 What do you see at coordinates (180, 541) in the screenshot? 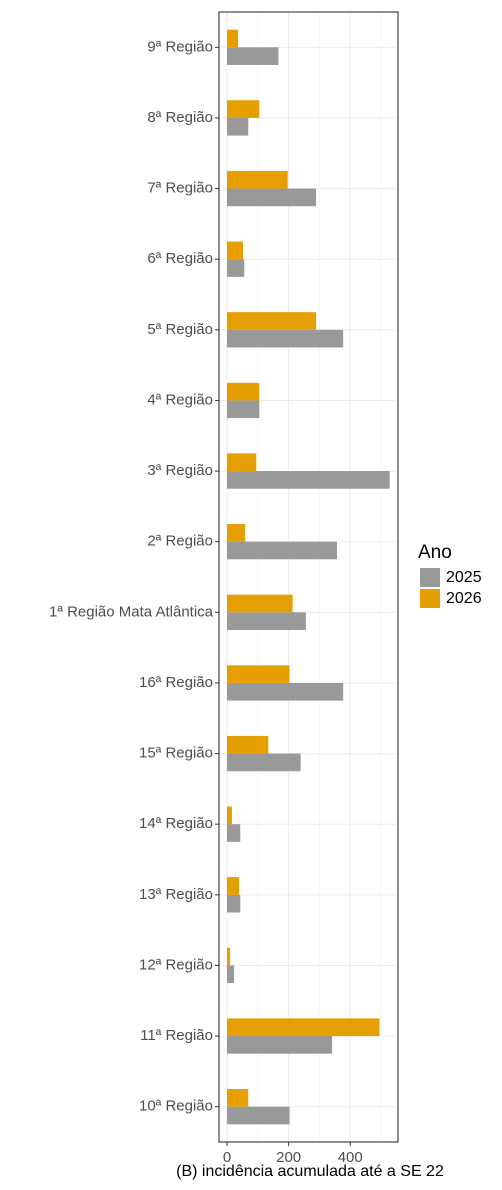
I see `y-tick-label: 2ª Região` at bounding box center [180, 541].